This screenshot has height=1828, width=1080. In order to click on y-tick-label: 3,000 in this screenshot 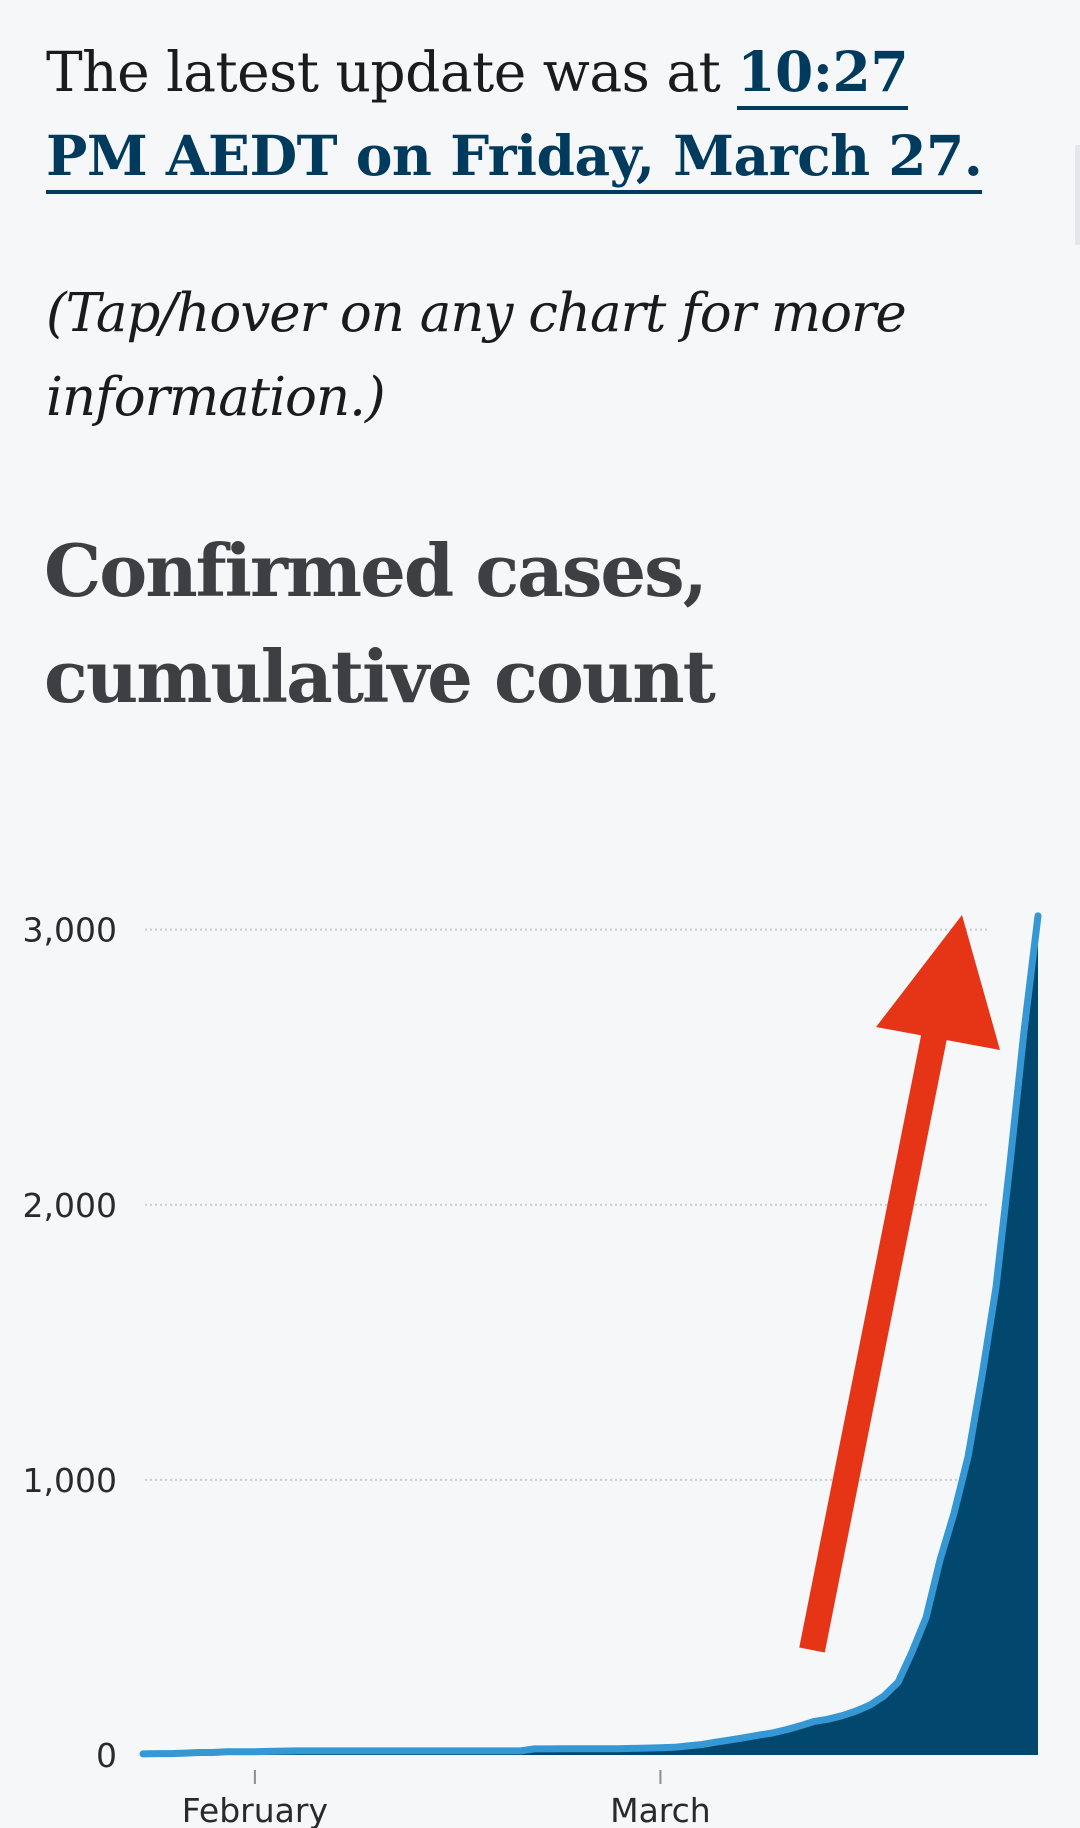, I will do `click(70, 930)`.